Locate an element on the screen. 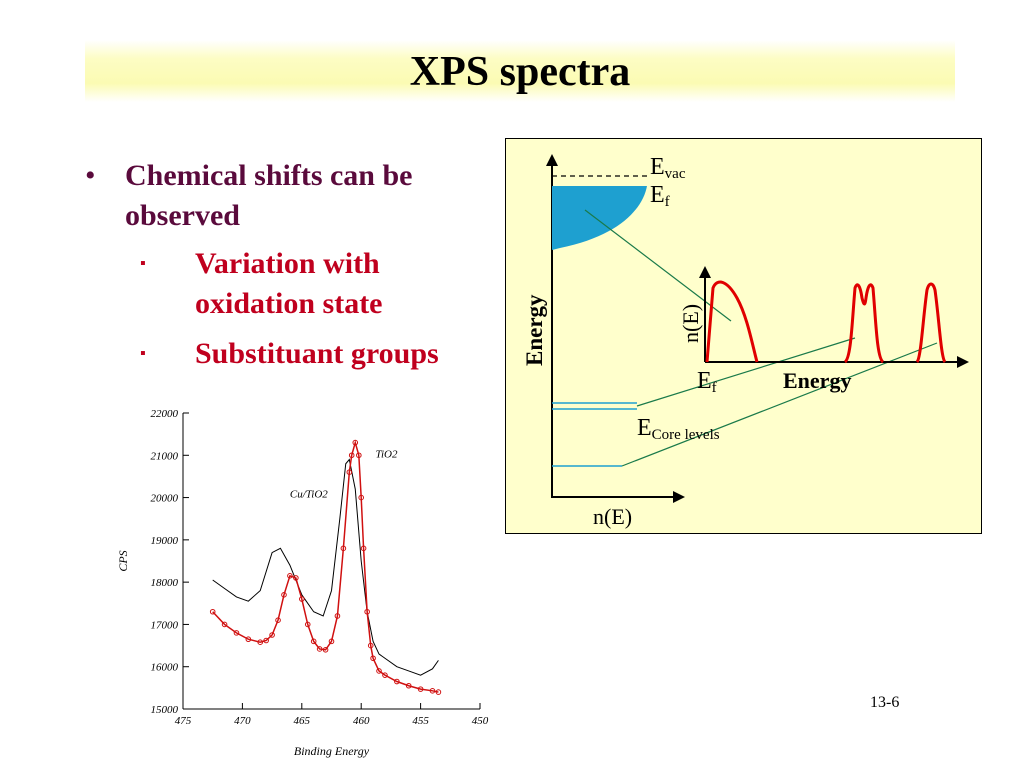  series-line-tio2 is located at coordinates (325, 566).